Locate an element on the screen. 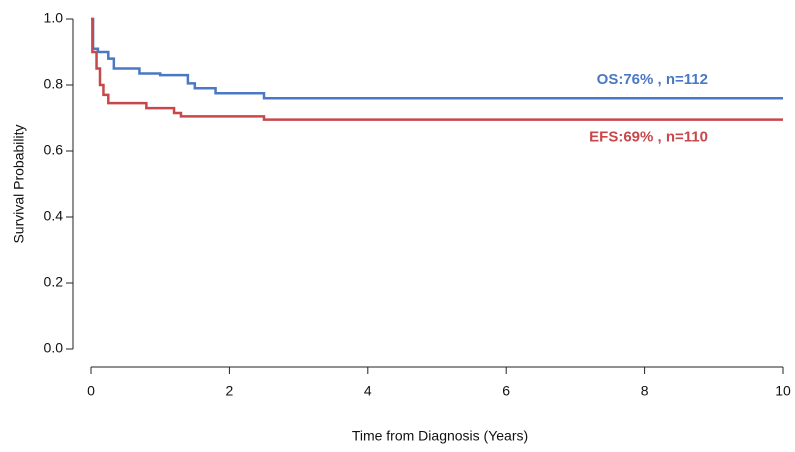 The image size is (795, 452). x-tick-label: 4 is located at coordinates (368, 391).